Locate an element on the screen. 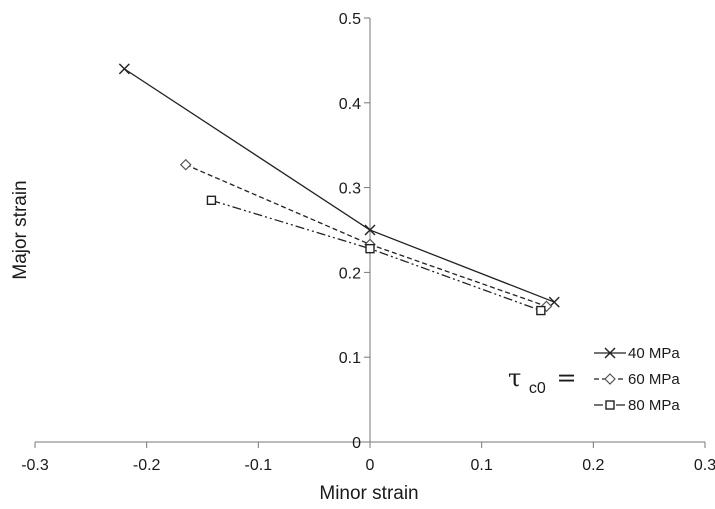 This screenshot has width=715, height=509. y-tick-label: 0.1 is located at coordinates (350, 358).